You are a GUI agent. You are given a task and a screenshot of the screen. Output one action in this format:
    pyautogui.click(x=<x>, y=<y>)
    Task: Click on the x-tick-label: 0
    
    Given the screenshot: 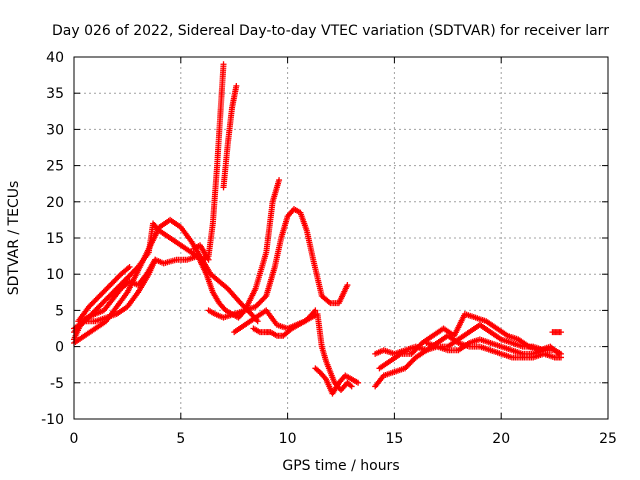 What is the action you would take?
    pyautogui.click(x=74, y=439)
    